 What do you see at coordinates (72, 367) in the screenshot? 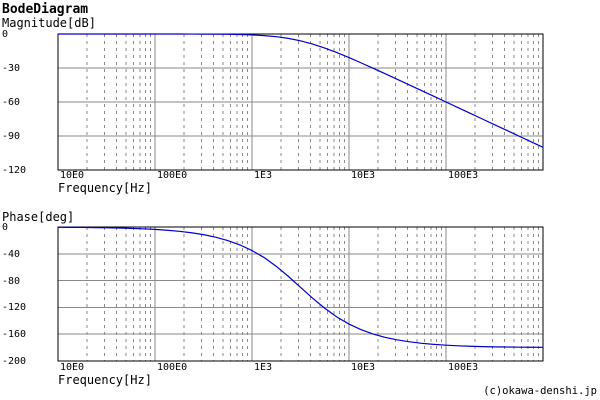
I see `phase-x-tick-label: 10E0` at bounding box center [72, 367].